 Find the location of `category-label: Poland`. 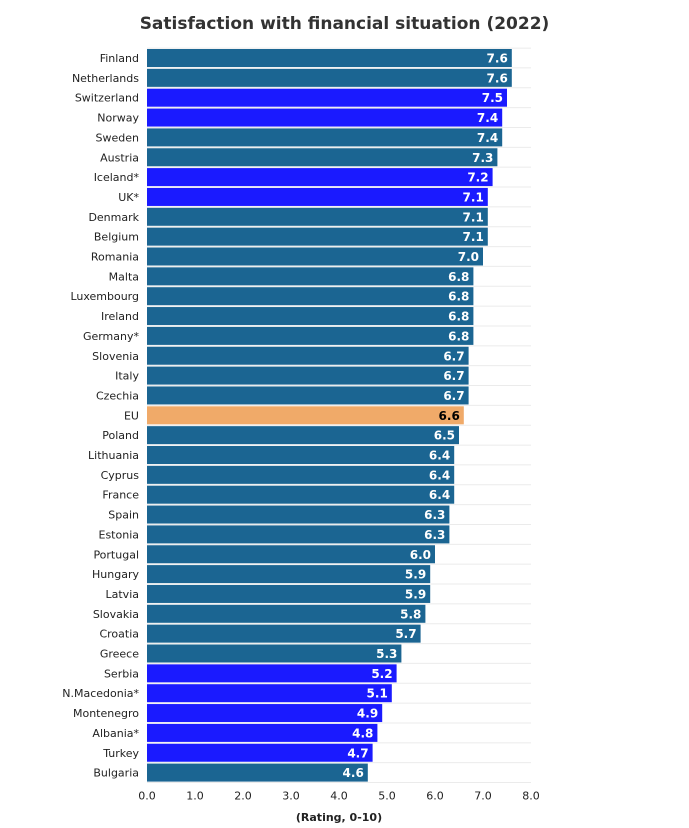

category-label: Poland is located at coordinates (120, 435).